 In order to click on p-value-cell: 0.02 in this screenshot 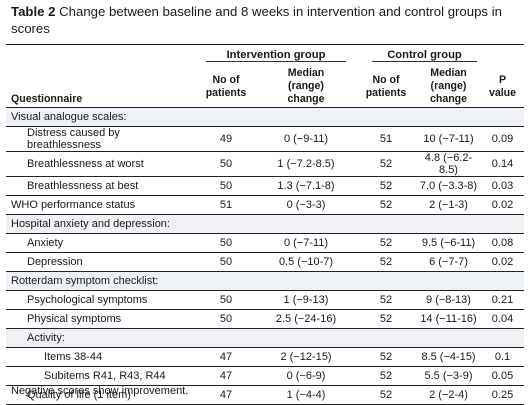, I will do `click(502, 262)`.